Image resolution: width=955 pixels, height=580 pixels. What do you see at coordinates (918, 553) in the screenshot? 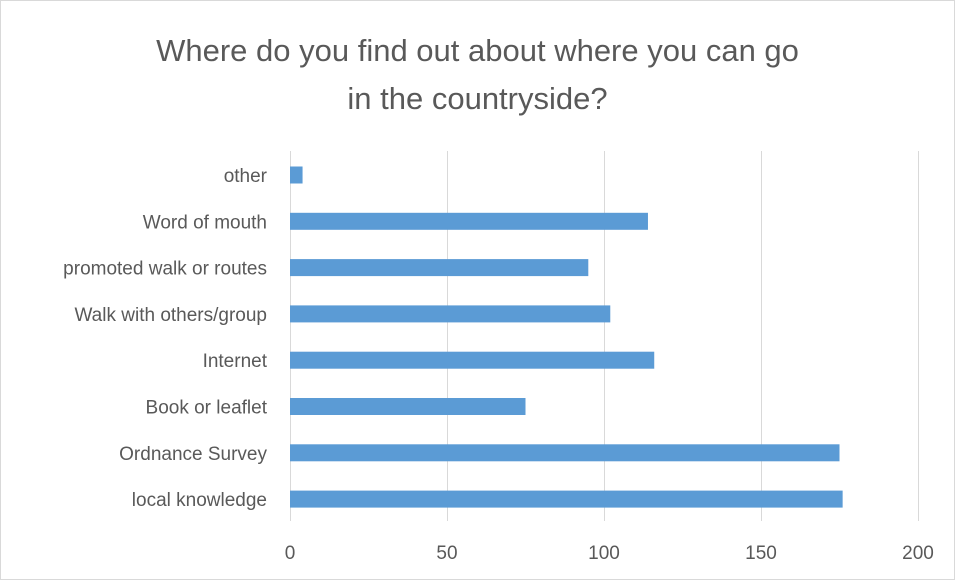
I see `x-tick-label: 200` at bounding box center [918, 553].